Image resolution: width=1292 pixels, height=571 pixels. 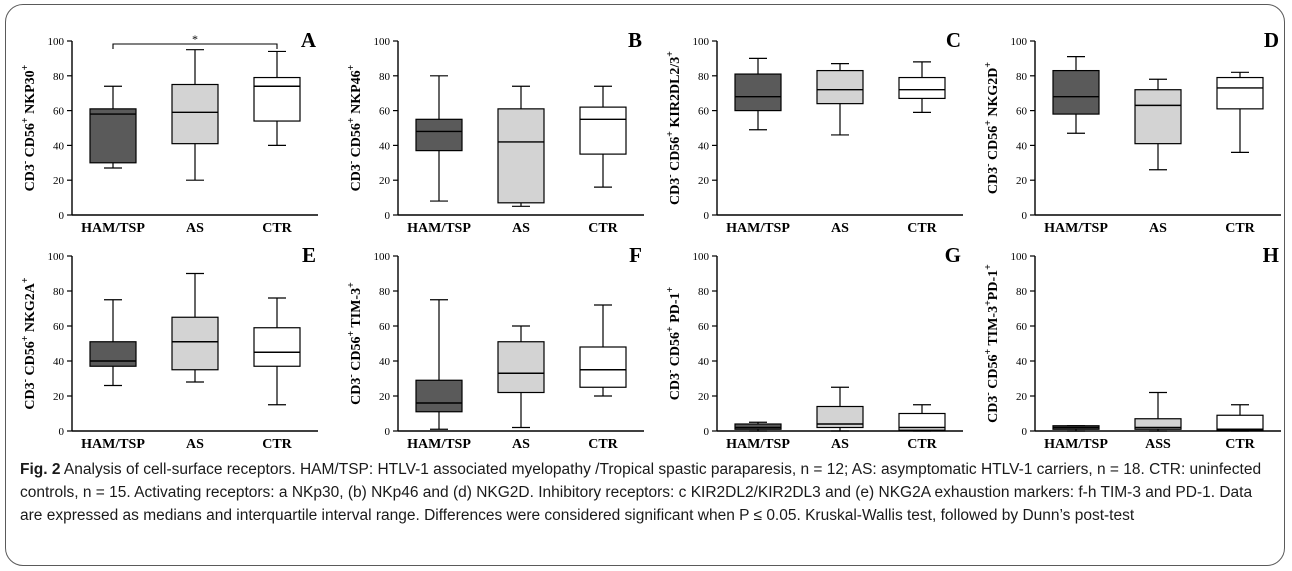 What do you see at coordinates (62, 432) in the screenshot?
I see `panel-e-ytick-label: 0` at bounding box center [62, 432].